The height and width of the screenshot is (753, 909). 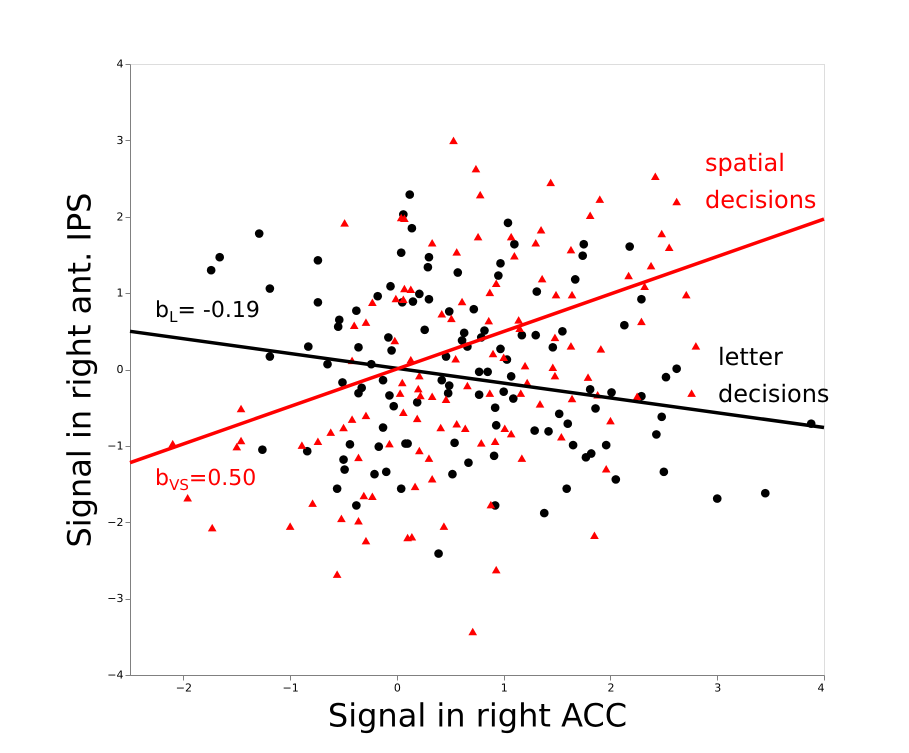 I want to click on x-axis-title: Signal in right ACC, so click(x=478, y=715).